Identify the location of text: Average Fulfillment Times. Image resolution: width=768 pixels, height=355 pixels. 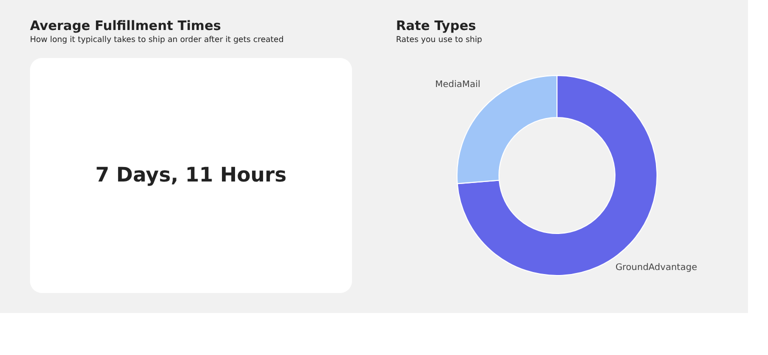
(126, 26).